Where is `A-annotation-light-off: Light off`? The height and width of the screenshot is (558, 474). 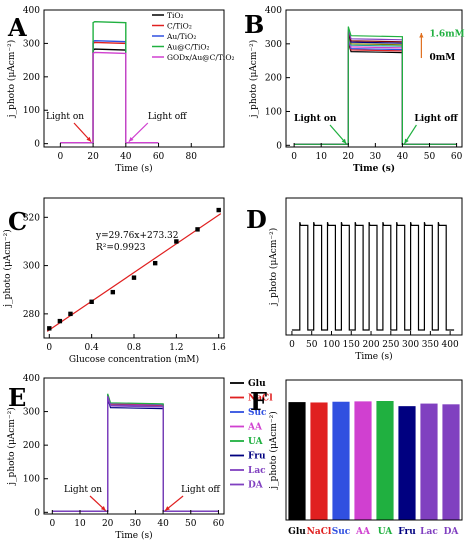
A-annotation-light-off: Light off is located at coordinates (167, 117).